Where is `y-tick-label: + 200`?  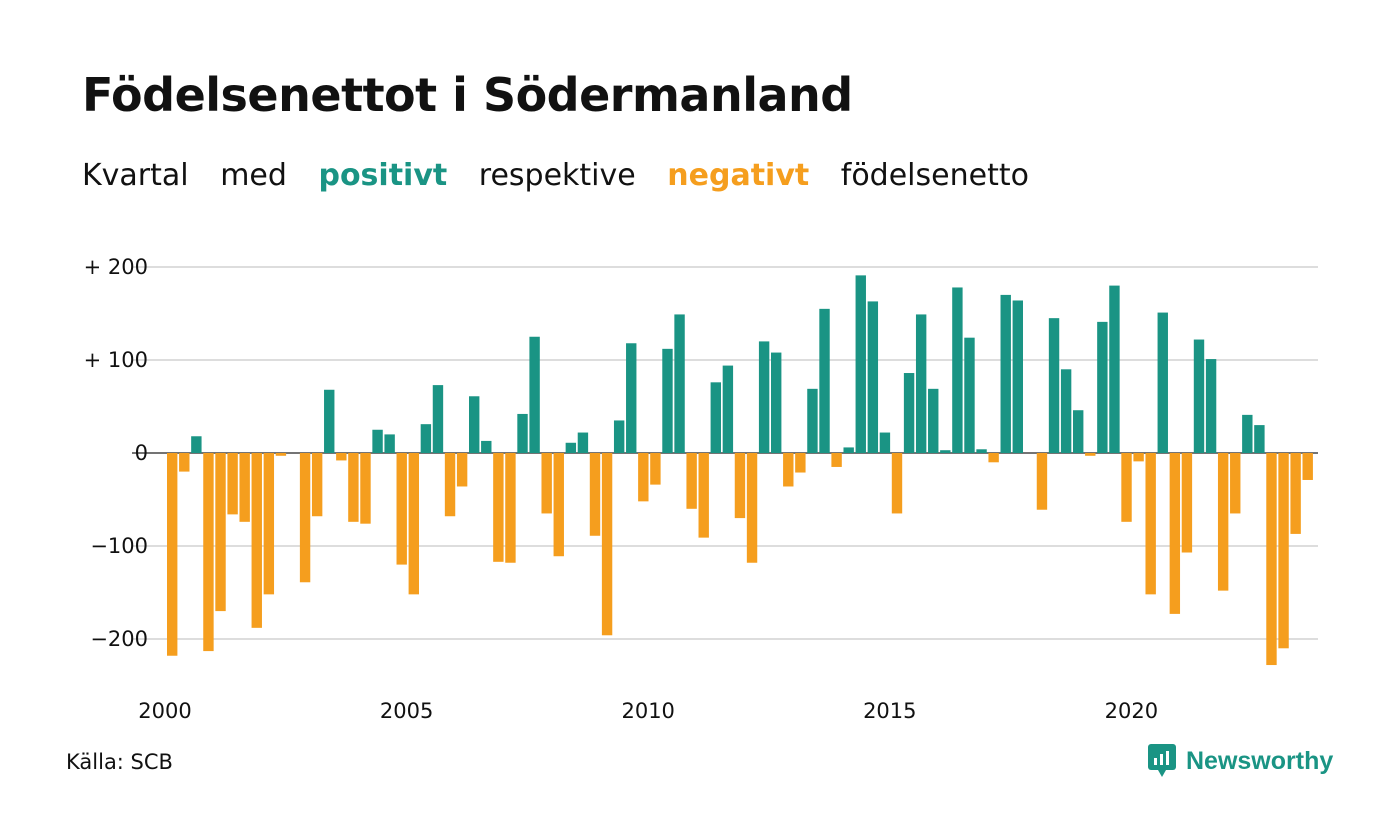 y-tick-label: + 200 is located at coordinates (116, 267).